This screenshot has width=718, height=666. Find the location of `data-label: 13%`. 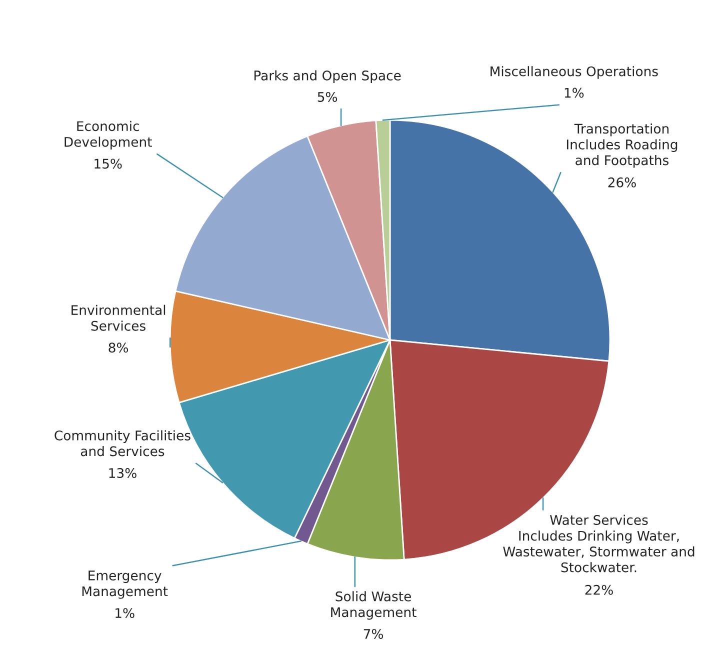

data-label: 13% is located at coordinates (122, 473).